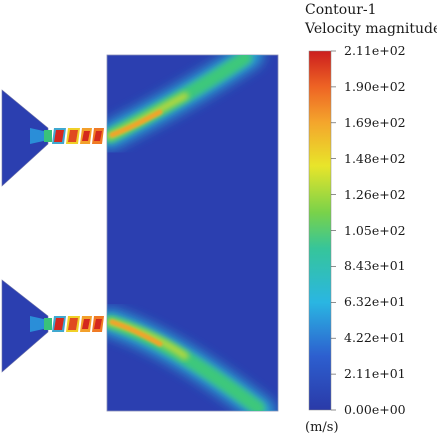 Image resolution: width=437 pixels, height=441 pixels. What do you see at coordinates (322, 427) in the screenshot?
I see `legend-units: (m/s)` at bounding box center [322, 427].